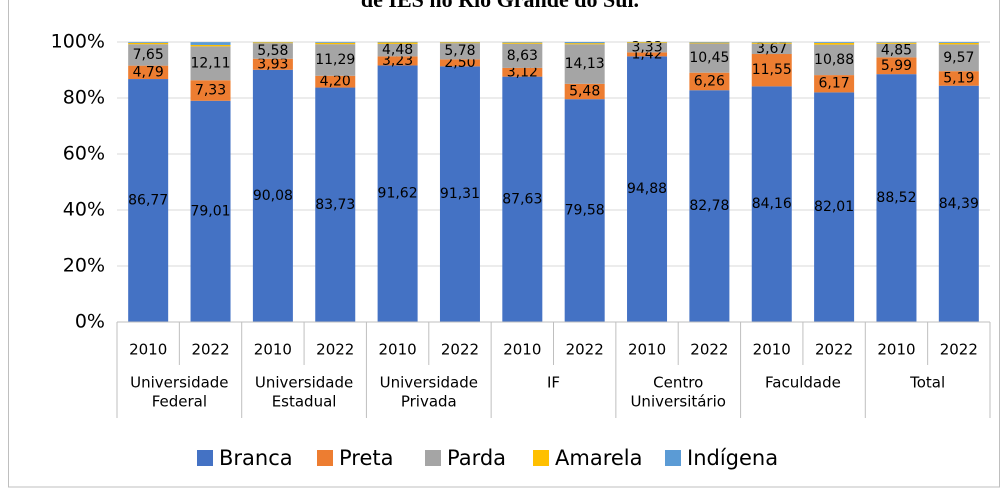 The image size is (1003, 488). I want to click on data-label: 79,01, so click(210, 211).